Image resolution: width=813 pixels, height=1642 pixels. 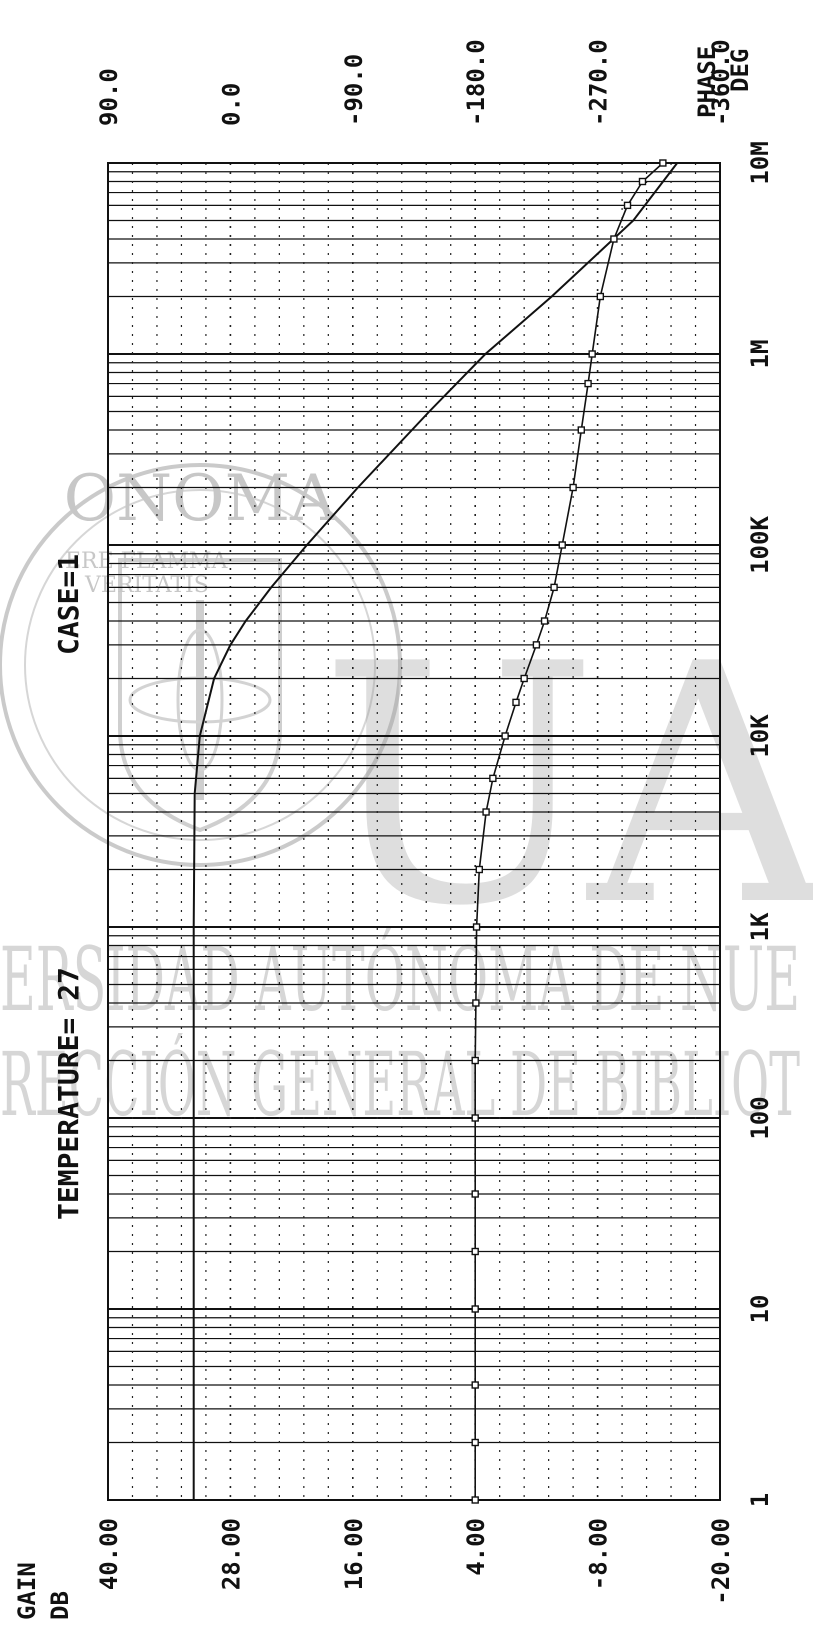 I want to click on freq-tick-label: 100, so click(x=760, y=1117).